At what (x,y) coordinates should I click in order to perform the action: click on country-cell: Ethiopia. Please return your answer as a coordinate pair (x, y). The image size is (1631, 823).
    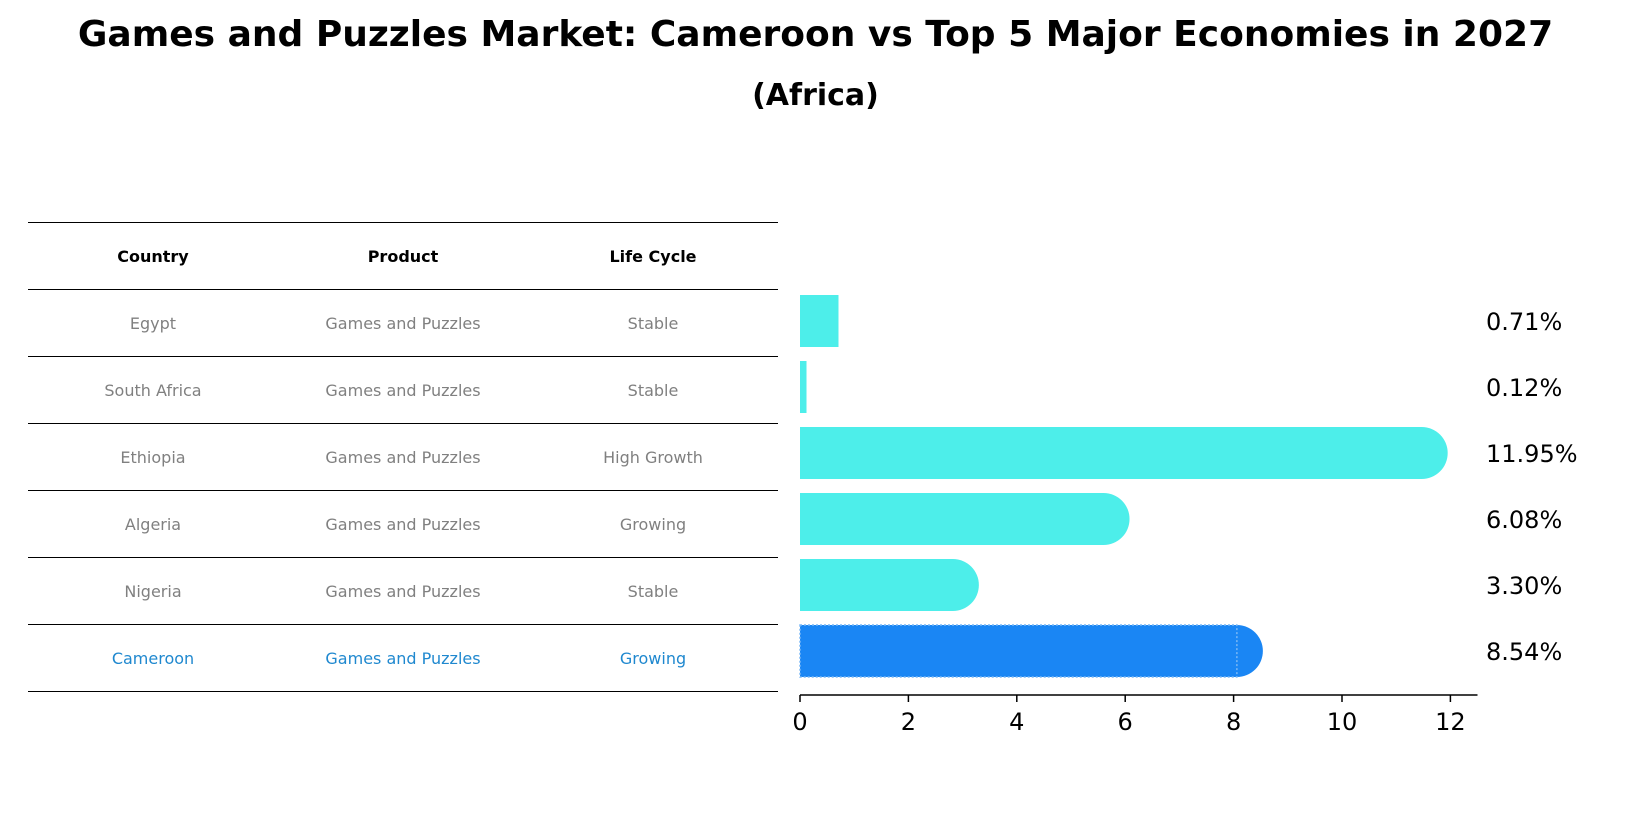
    Looking at the image, I should click on (153, 457).